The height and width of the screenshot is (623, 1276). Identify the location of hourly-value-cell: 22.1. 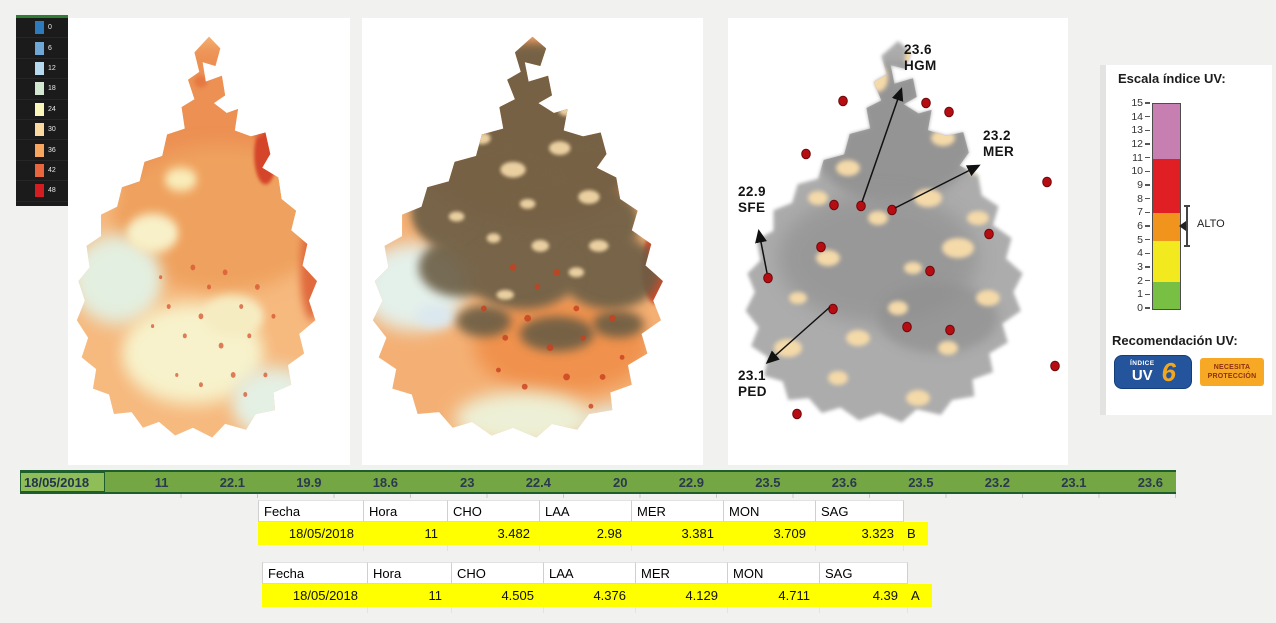
(232, 482).